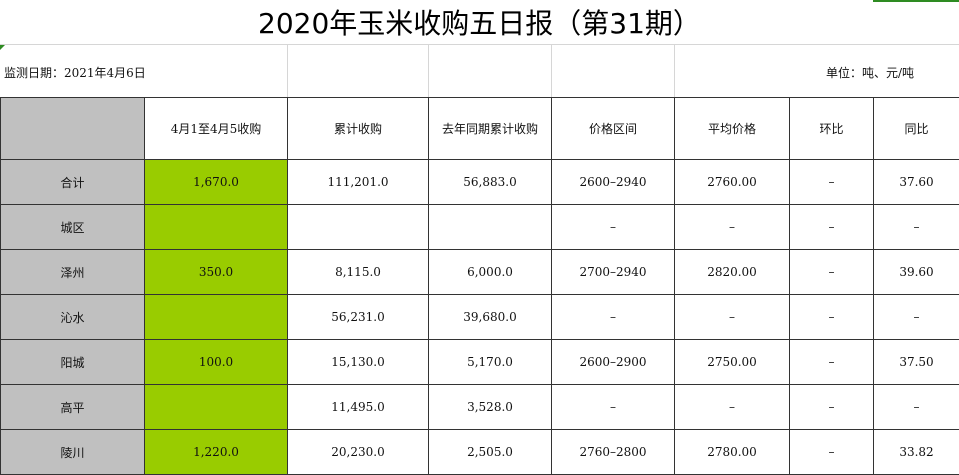  I want to click on table-cell: 1,670.0, so click(216, 182).